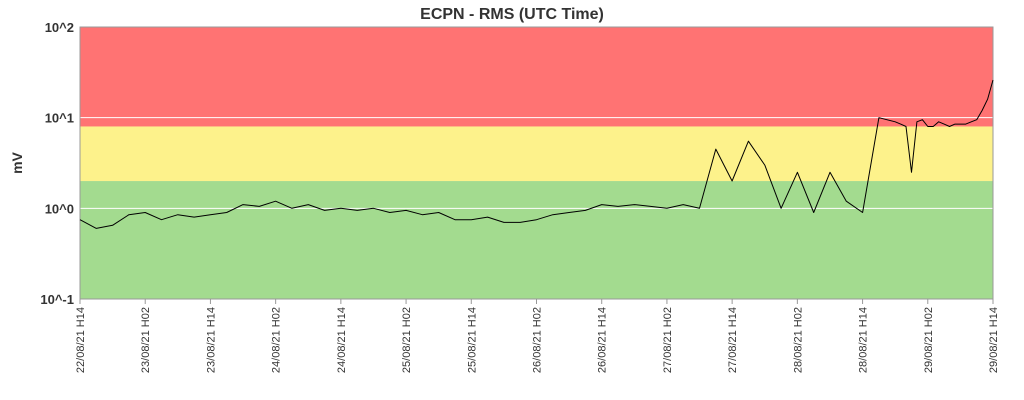 The width and height of the screenshot is (1024, 400). I want to click on x-tick-label: 23/08/21 H02, so click(146, 340).